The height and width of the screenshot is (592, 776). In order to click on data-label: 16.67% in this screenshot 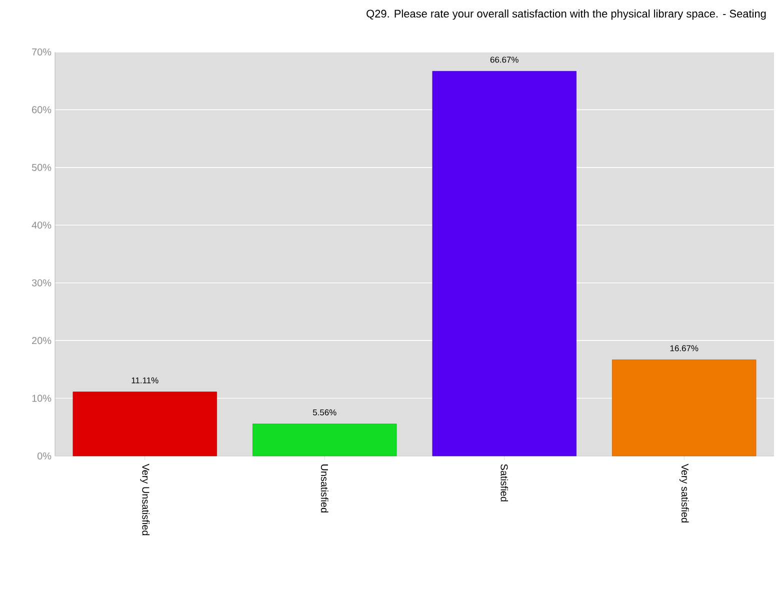, I will do `click(684, 348)`.